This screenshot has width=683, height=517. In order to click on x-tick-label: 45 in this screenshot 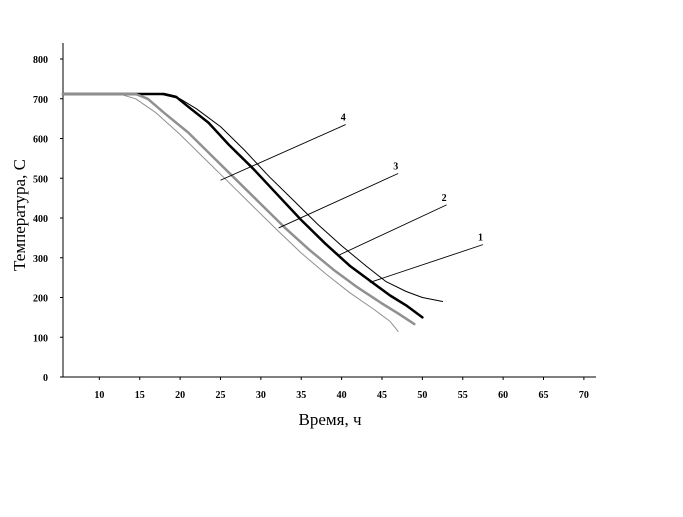, I will do `click(382, 395)`.